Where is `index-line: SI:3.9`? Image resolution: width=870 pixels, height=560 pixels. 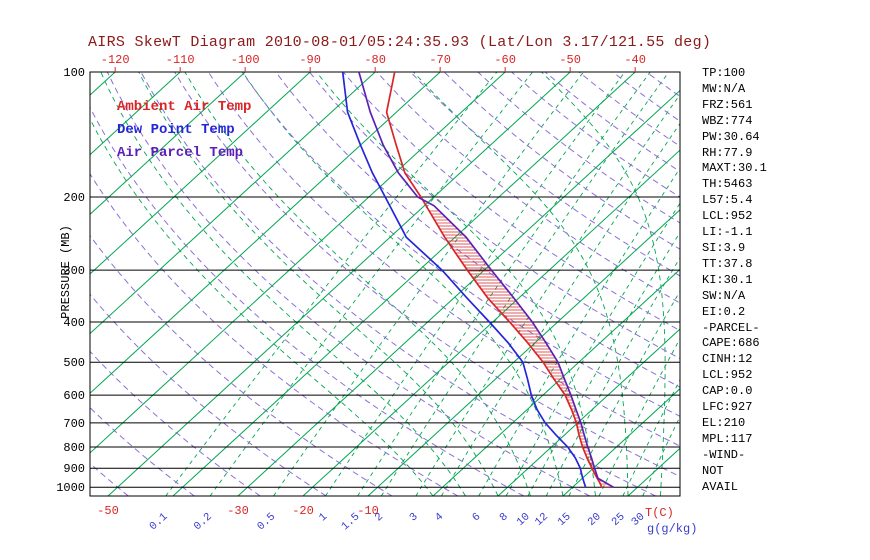
index-line: SI:3.9 is located at coordinates (724, 247).